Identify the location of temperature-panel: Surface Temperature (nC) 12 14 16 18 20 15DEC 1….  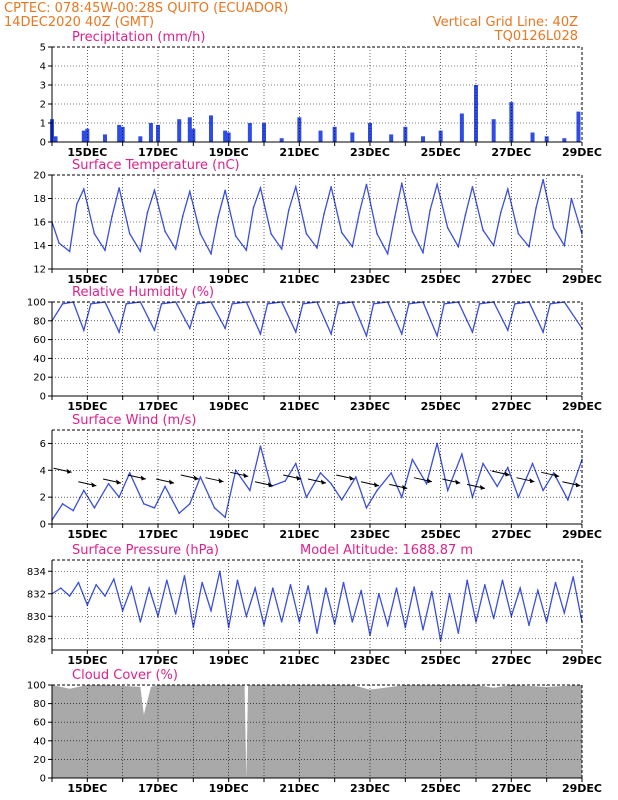
(317, 222).